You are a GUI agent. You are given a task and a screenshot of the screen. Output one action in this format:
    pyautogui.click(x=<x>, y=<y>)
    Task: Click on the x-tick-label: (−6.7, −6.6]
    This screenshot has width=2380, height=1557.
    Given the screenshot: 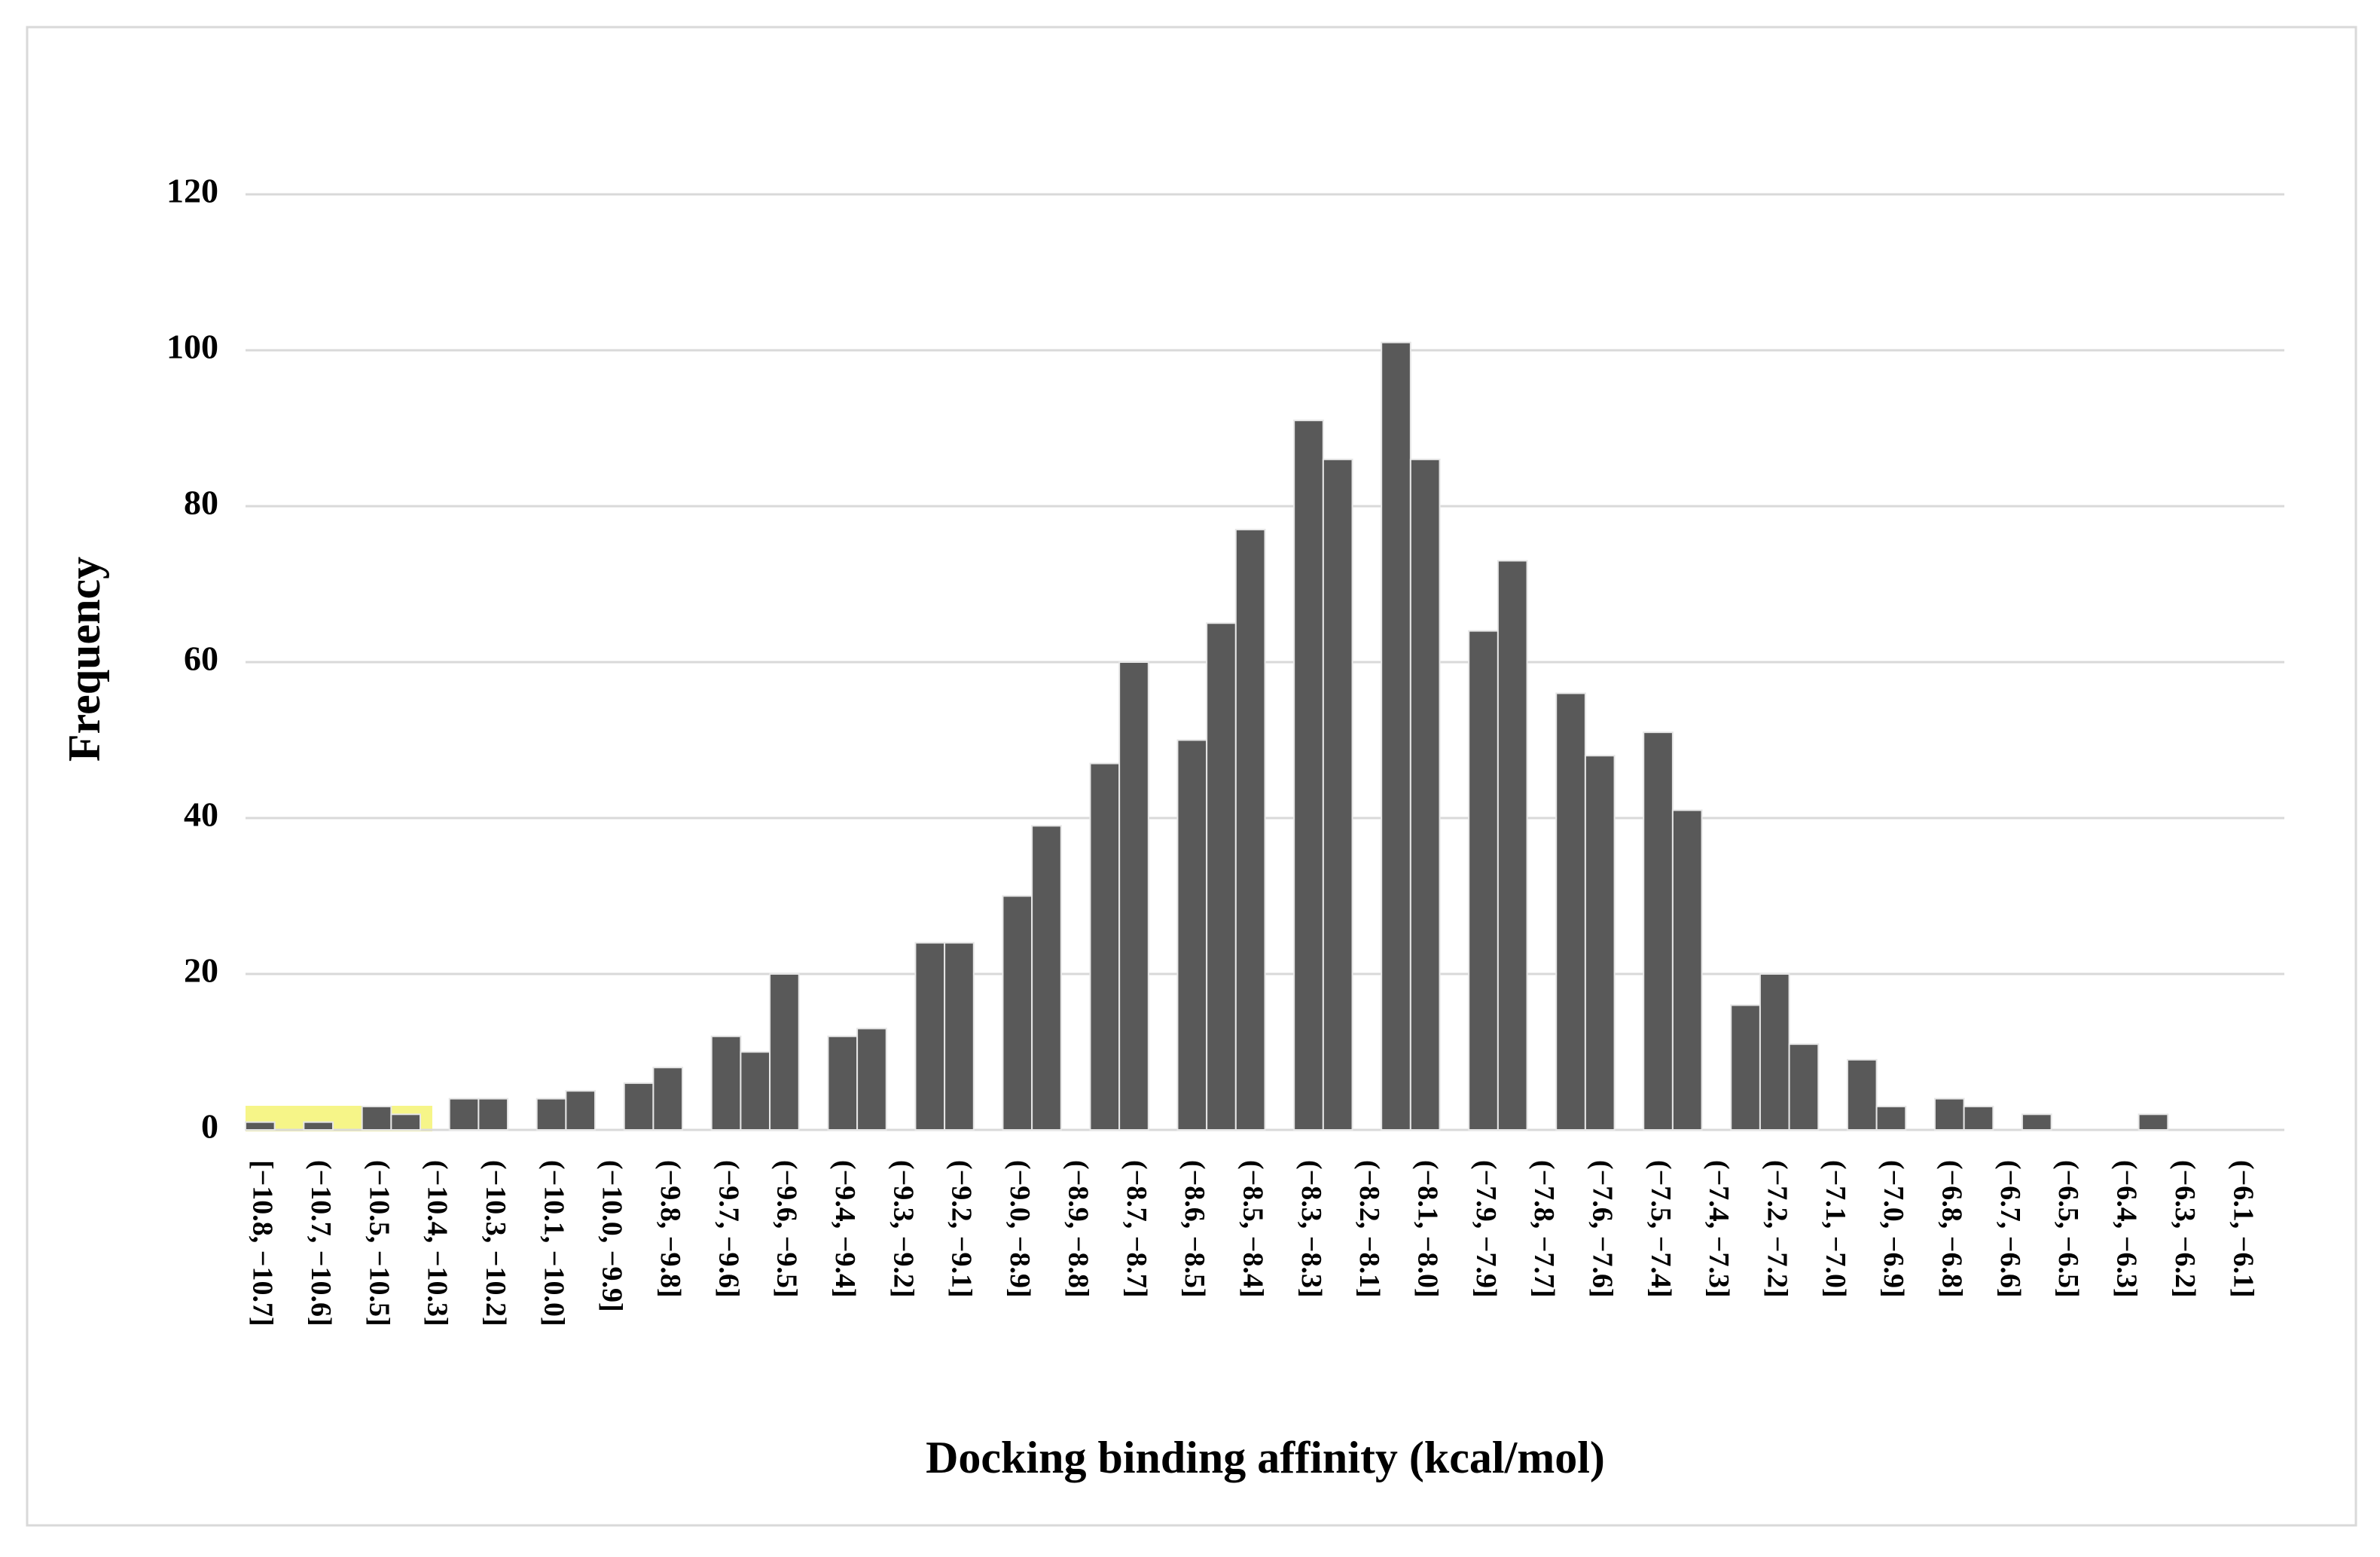 What is the action you would take?
    pyautogui.click(x=2010, y=1229)
    